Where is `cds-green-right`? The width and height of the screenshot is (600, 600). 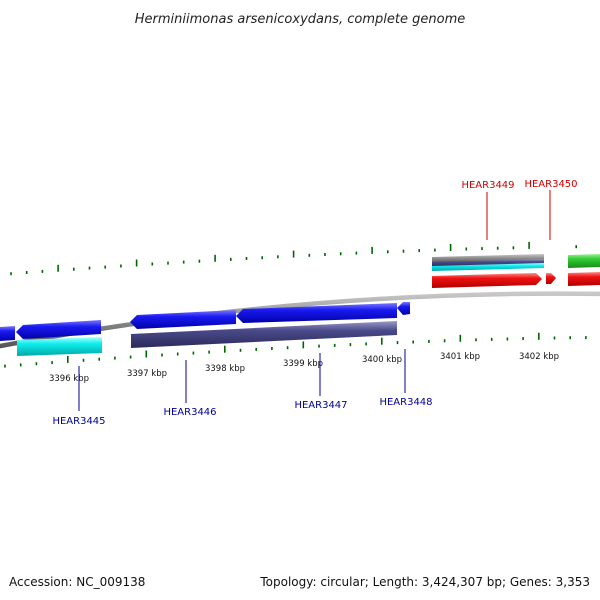 cds-green-right is located at coordinates (584, 261).